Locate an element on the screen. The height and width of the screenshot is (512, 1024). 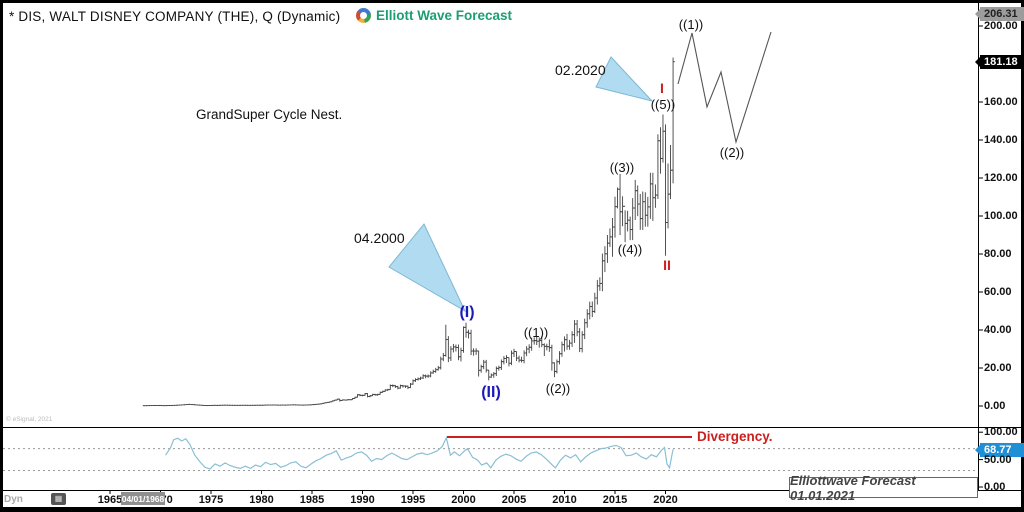
year-axis-label: 2000 is located at coordinates (463, 500).